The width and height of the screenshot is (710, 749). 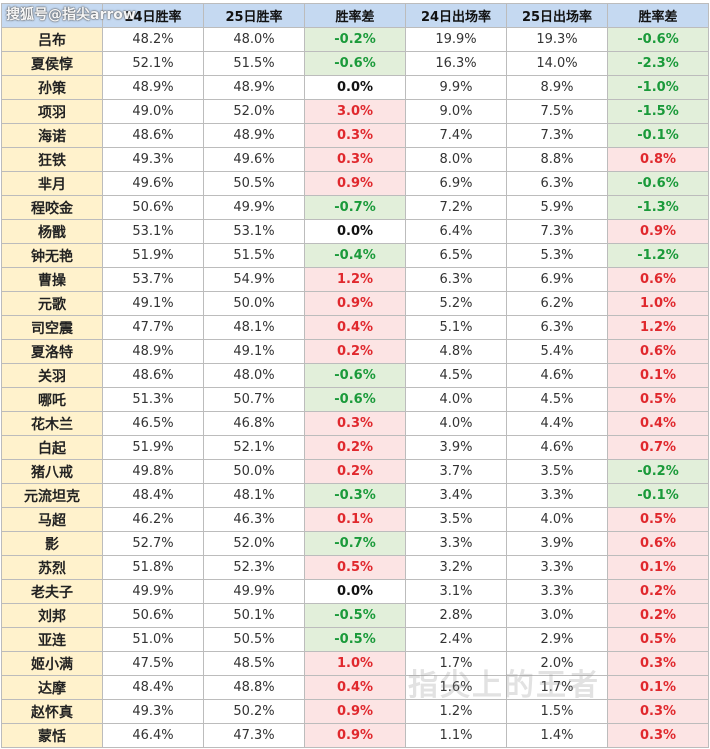 What do you see at coordinates (153, 135) in the screenshot?
I see `winrate-24-cell: 48.6%` at bounding box center [153, 135].